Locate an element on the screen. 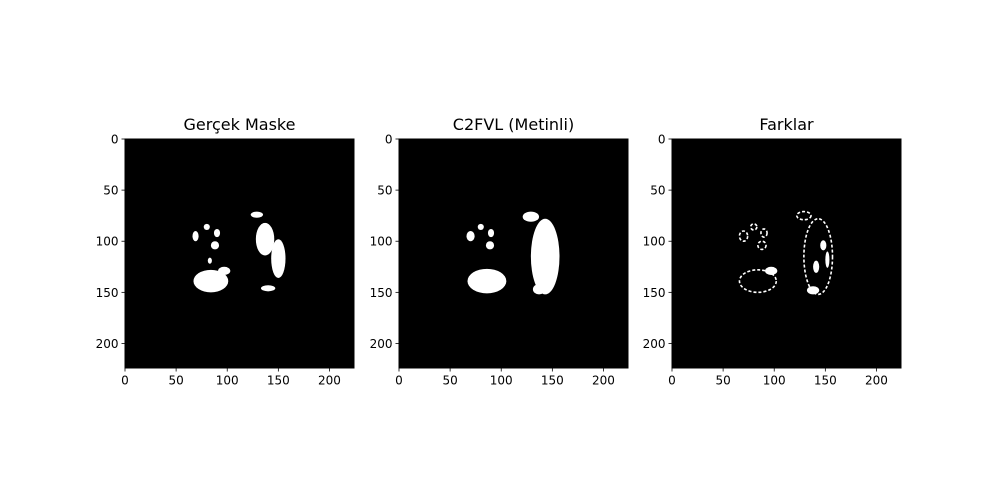  panel-1: Gerçek Maske 0 50 100 150 200 0 50 100 150 200 is located at coordinates (225, 251).